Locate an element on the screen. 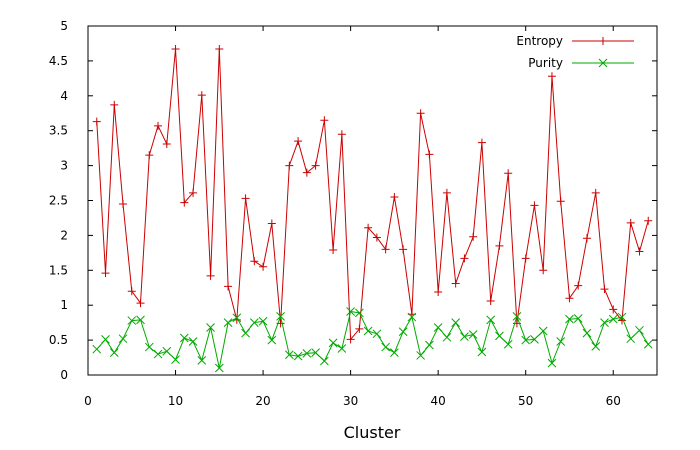  x-tick-label: 20 is located at coordinates (262, 401).